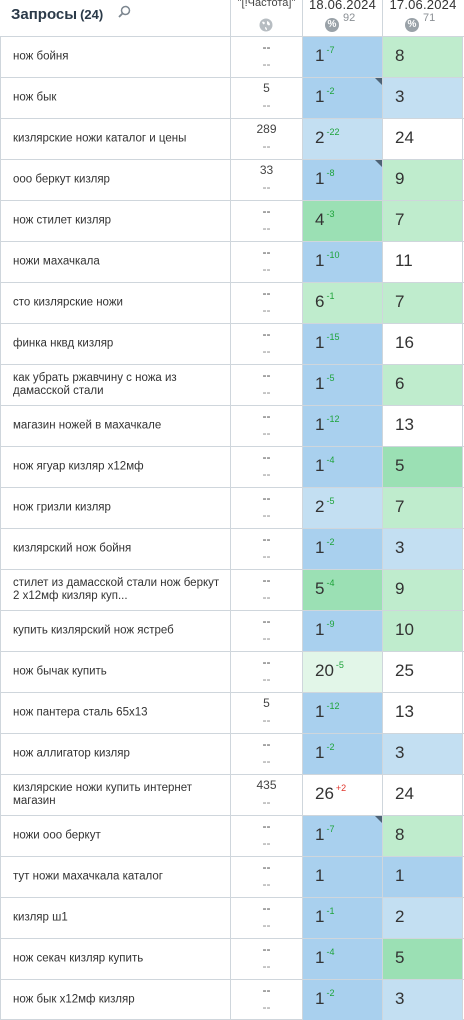 The height and width of the screenshot is (1020, 464). I want to click on table-row: магазин ножей в махачкале -- -- 1 -12 13, so click(232, 425).